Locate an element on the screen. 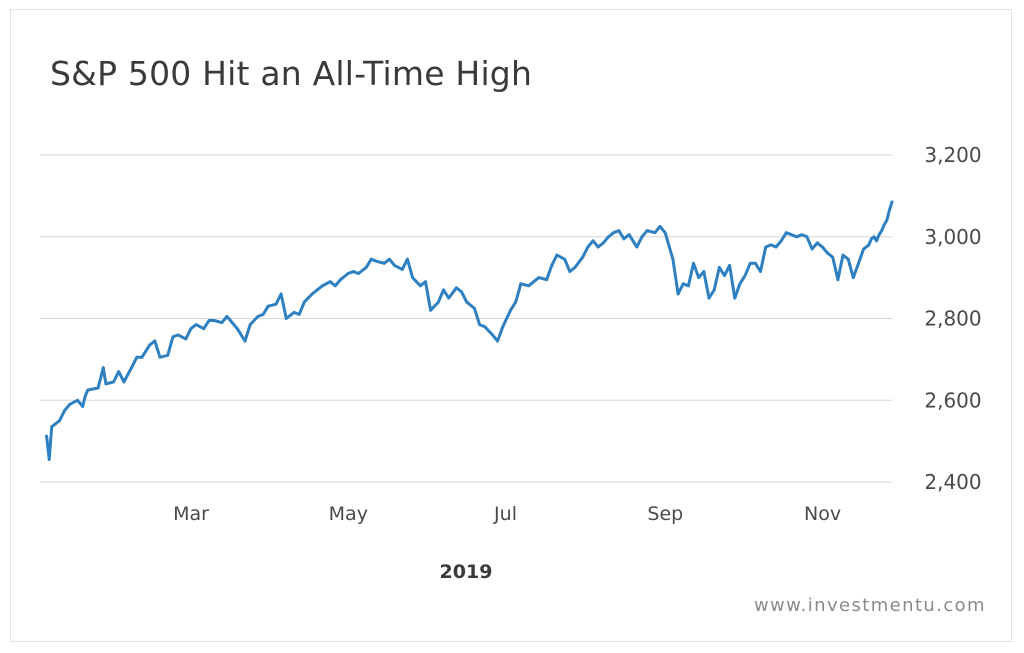 Image resolution: width=1024 pixels, height=653 pixels. x-axis-ticks: Mar May Jul Sep Nov is located at coordinates (507, 514).